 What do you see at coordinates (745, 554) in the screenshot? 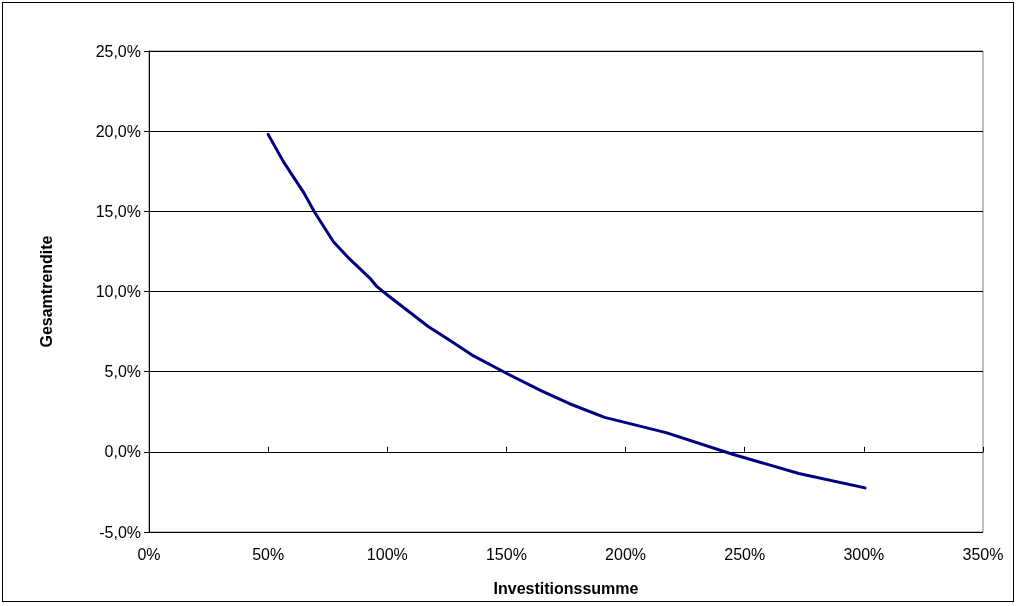
I see `x-tick-label: 250%` at bounding box center [745, 554].